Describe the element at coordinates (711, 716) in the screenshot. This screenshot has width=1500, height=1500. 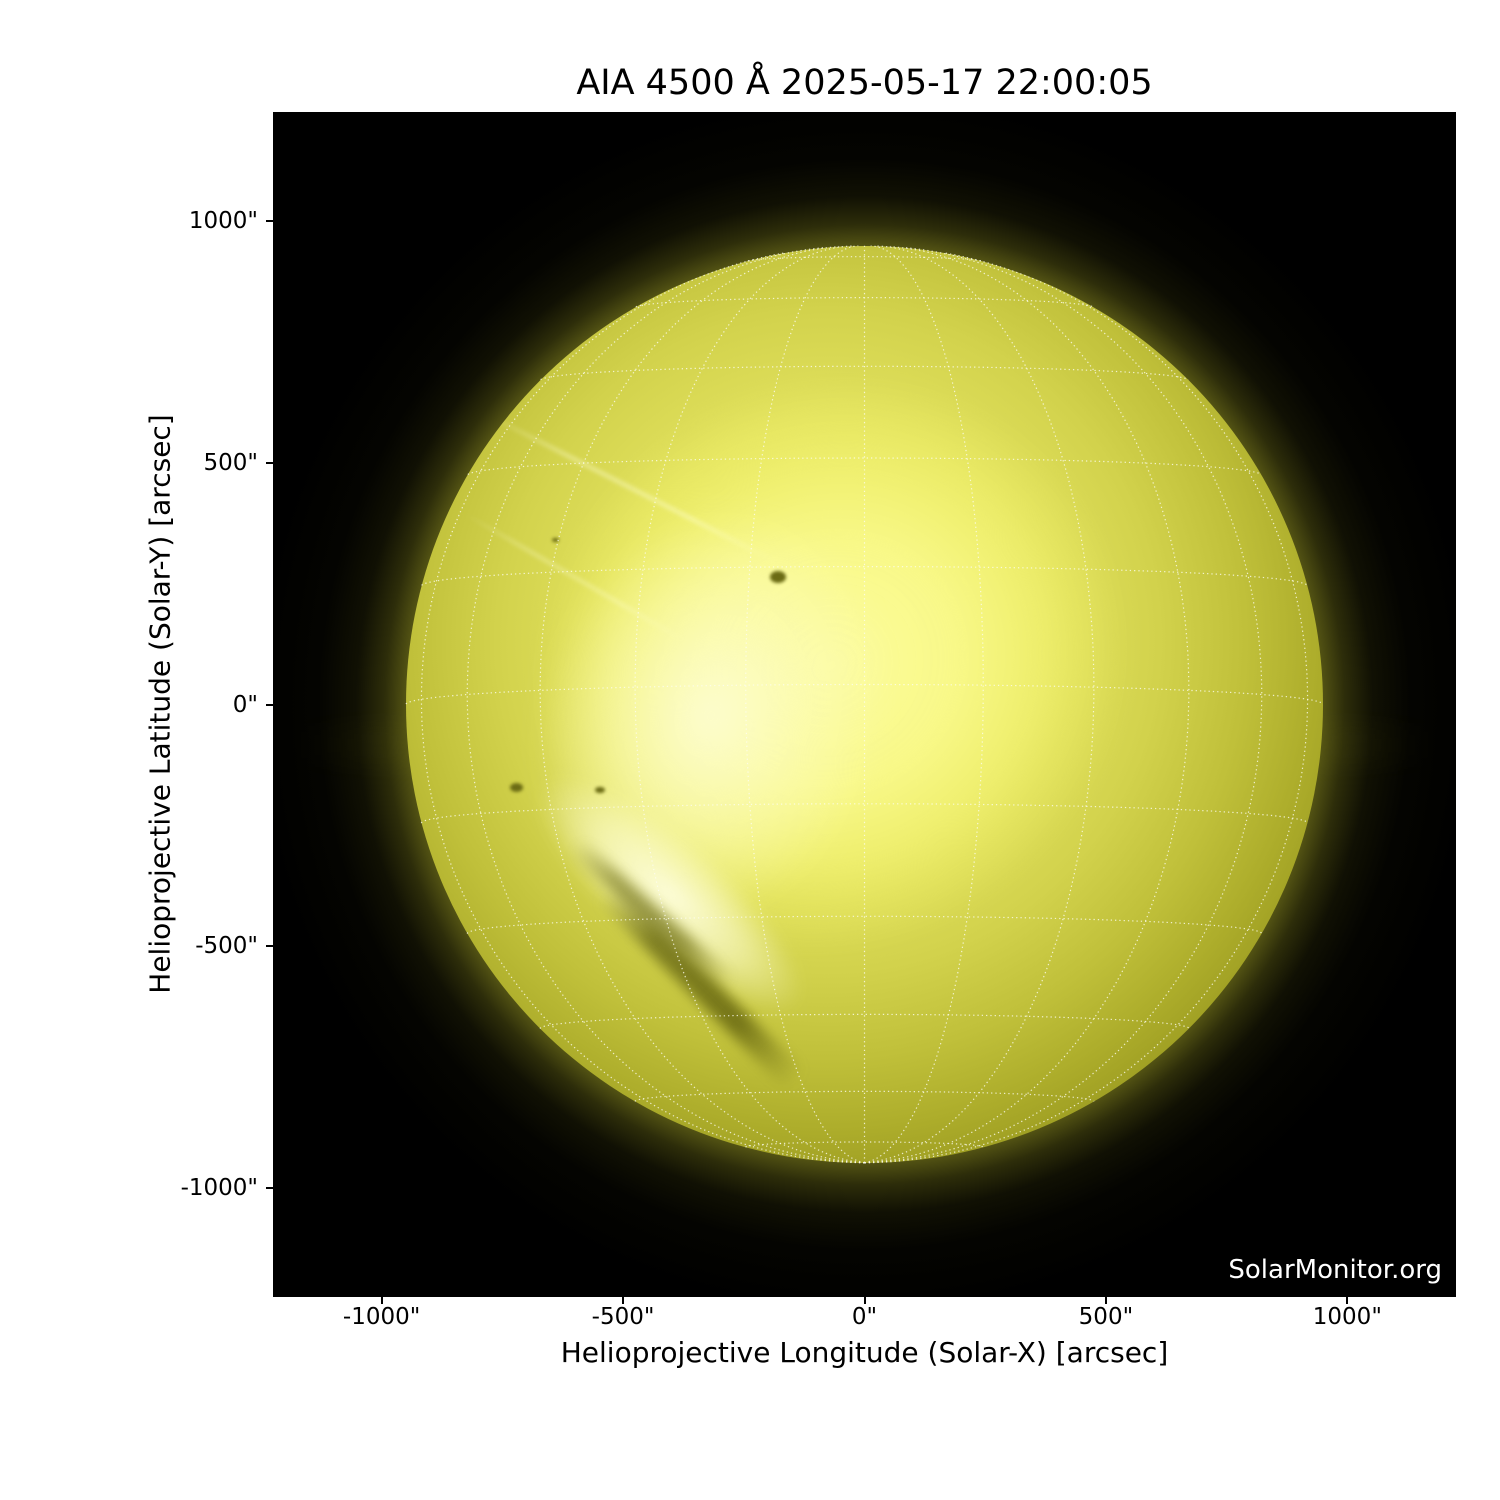
I see `bright-core-region` at that location.